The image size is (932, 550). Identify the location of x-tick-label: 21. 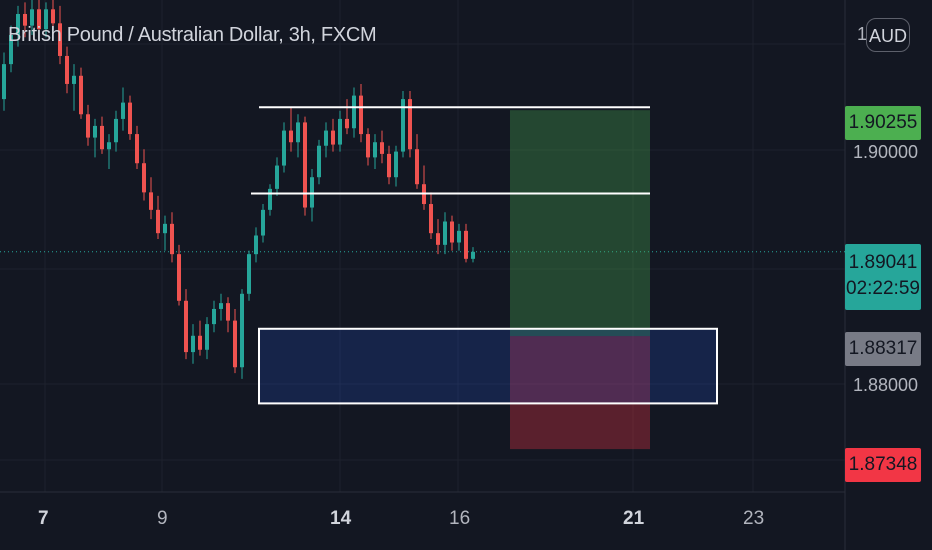
(634, 518).